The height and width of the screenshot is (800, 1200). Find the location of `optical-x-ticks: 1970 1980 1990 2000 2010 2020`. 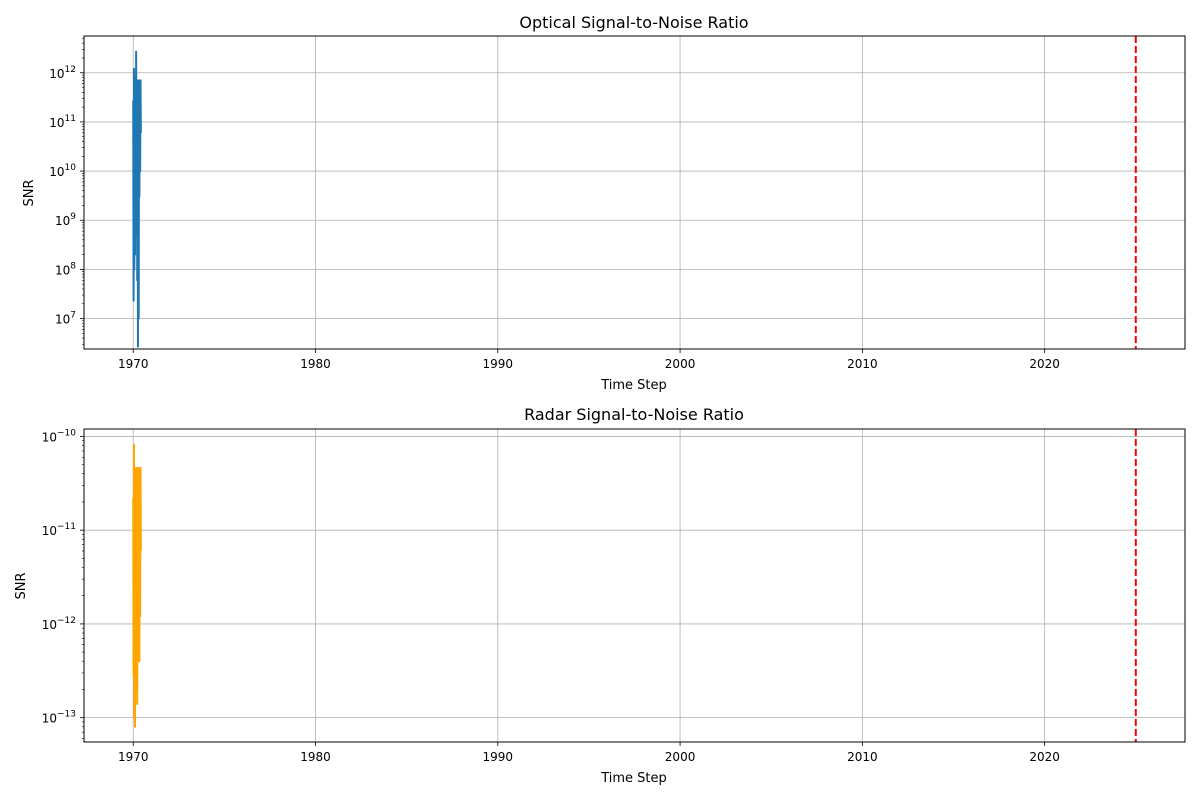

optical-x-ticks: 1970 1980 1990 2000 2010 2020 is located at coordinates (589, 360).